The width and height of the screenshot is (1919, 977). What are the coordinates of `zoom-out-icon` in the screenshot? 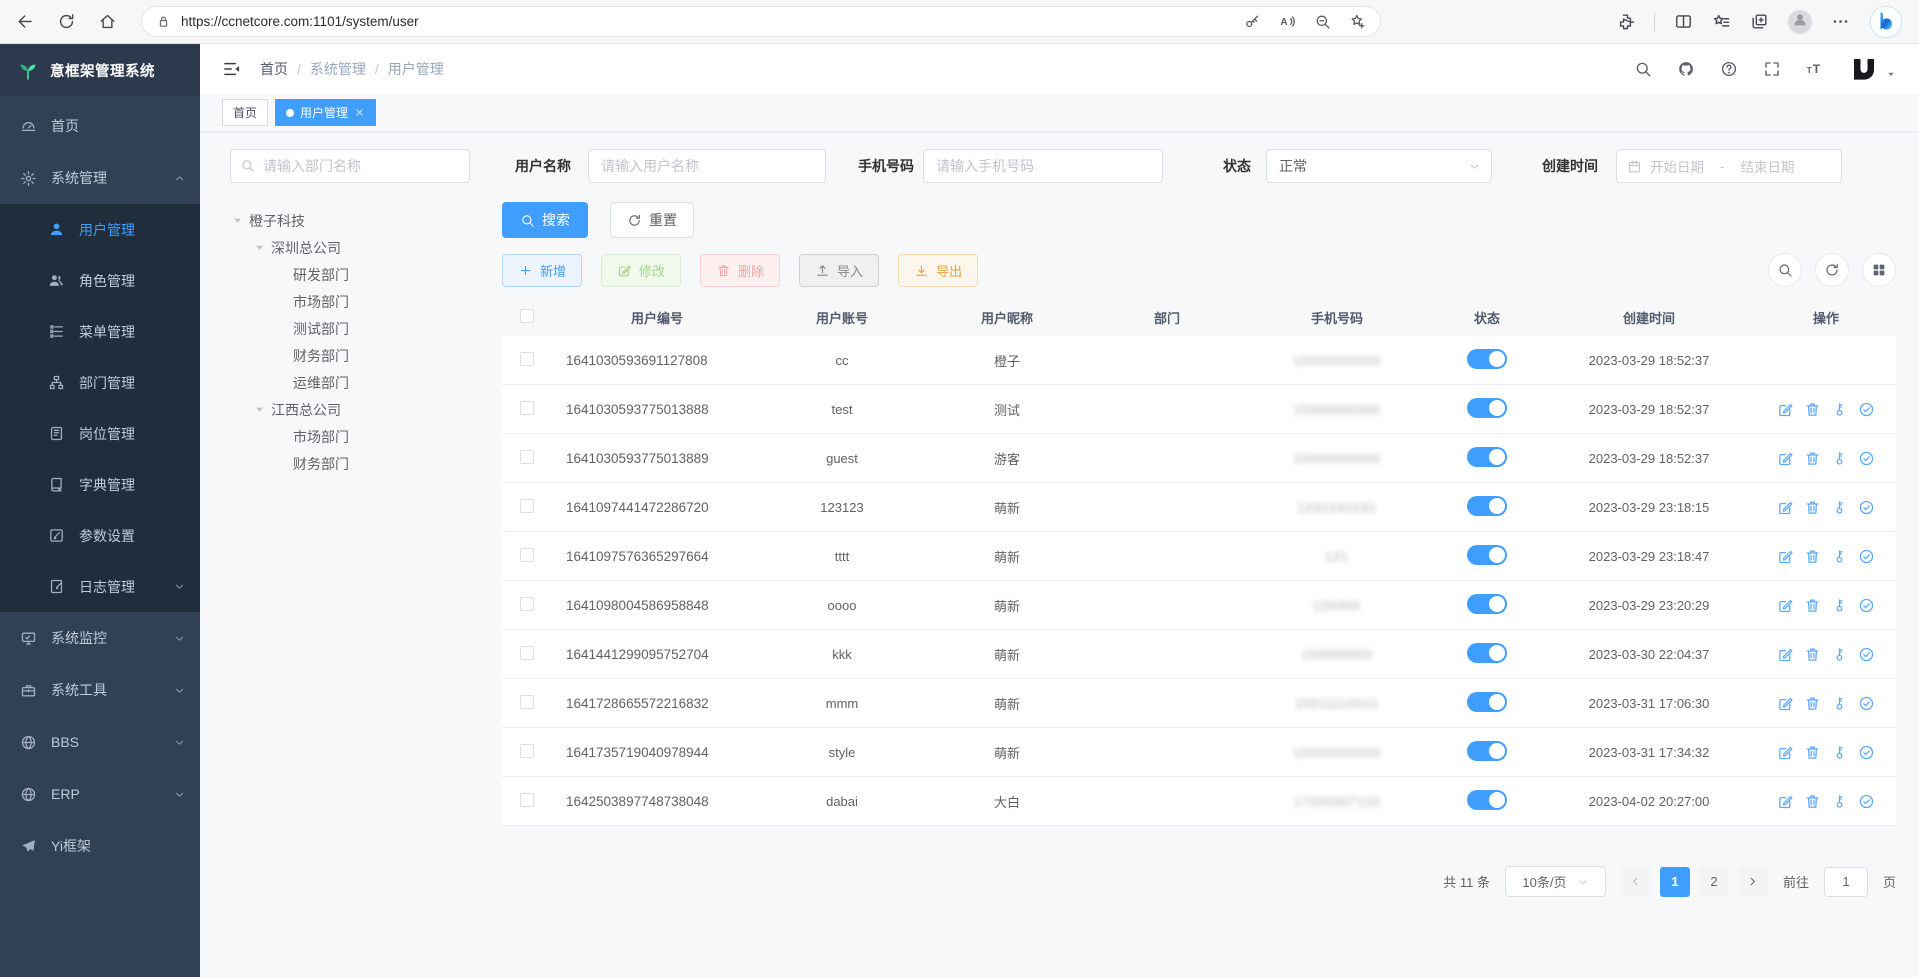 It's located at (1322, 21).